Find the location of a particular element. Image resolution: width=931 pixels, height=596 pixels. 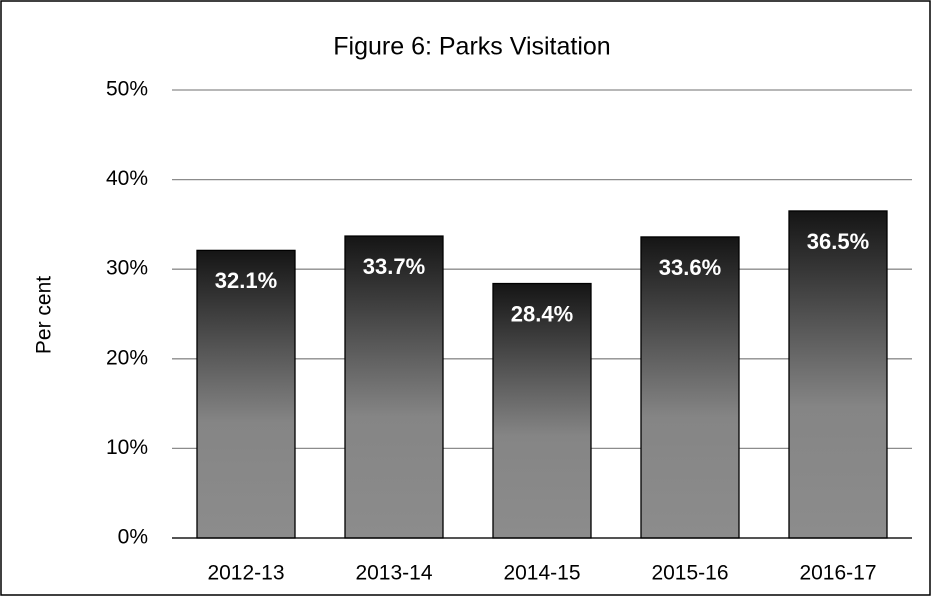

y-tick-label: 40% is located at coordinates (127, 178).